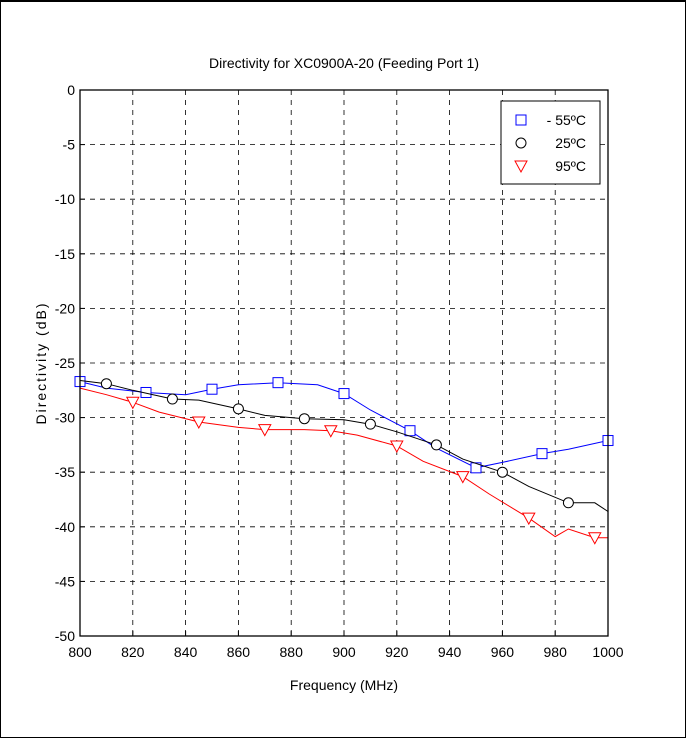 Image resolution: width=686 pixels, height=738 pixels. Describe the element at coordinates (397, 652) in the screenshot. I see `x-tick-label: 920` at that location.